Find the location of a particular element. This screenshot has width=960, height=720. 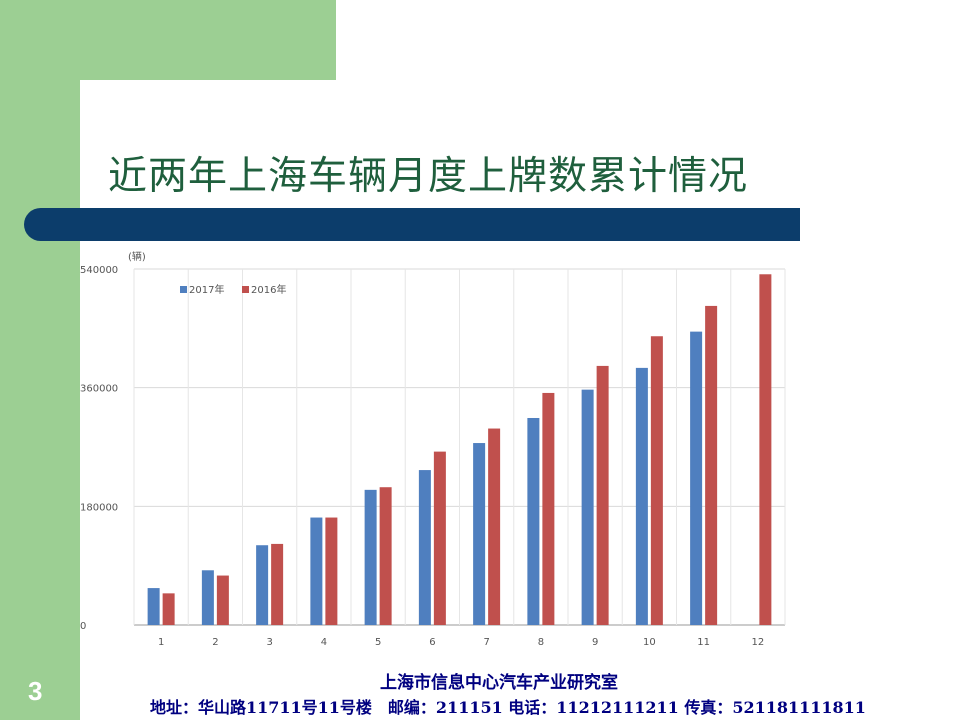

page-number: 3 is located at coordinates (35, 691).